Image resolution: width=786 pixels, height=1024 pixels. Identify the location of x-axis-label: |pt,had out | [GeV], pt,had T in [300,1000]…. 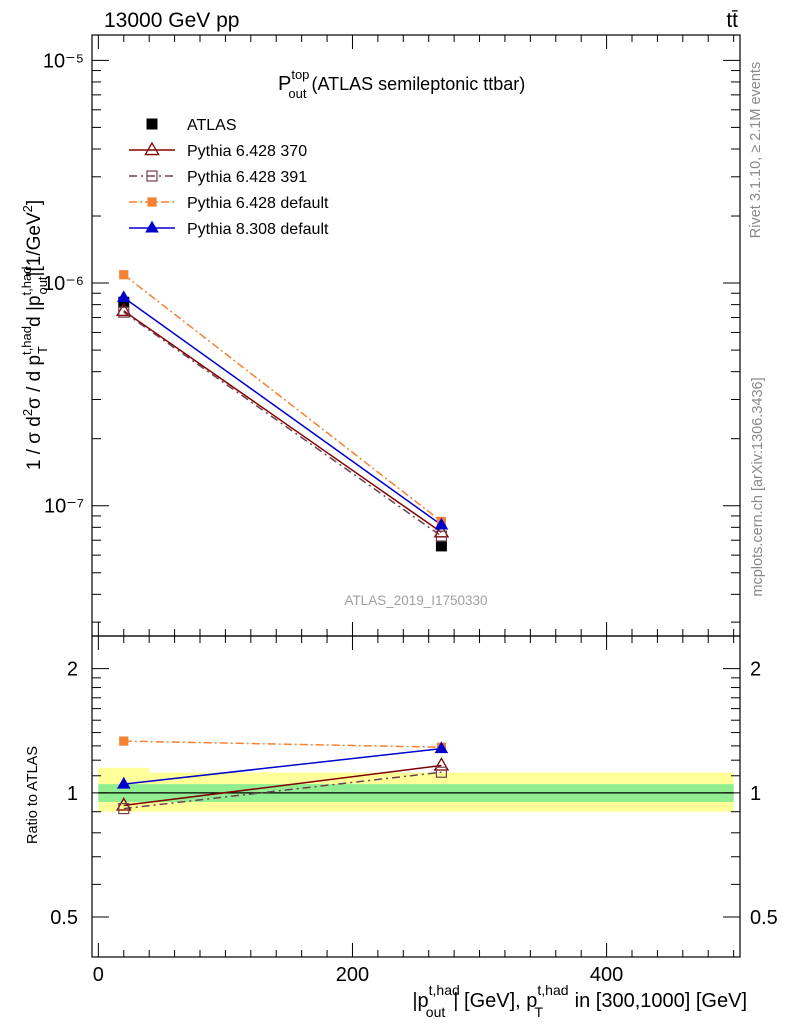
(579, 1001).